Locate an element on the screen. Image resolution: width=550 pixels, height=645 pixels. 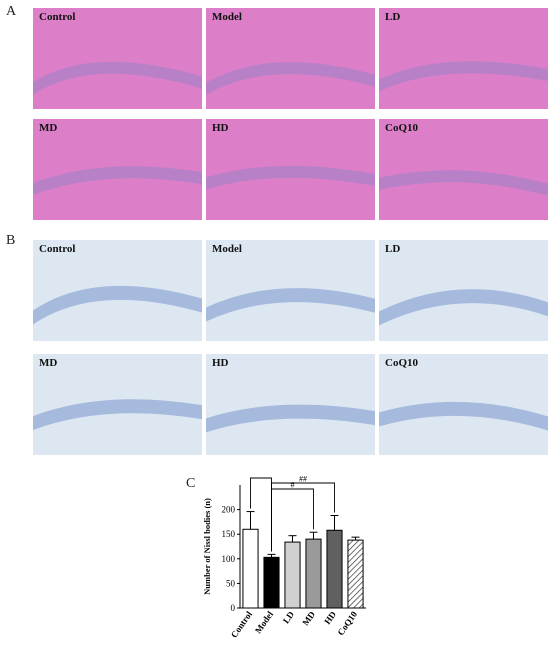
he-image-coq10: CoQ10 is located at coordinates (463, 169).